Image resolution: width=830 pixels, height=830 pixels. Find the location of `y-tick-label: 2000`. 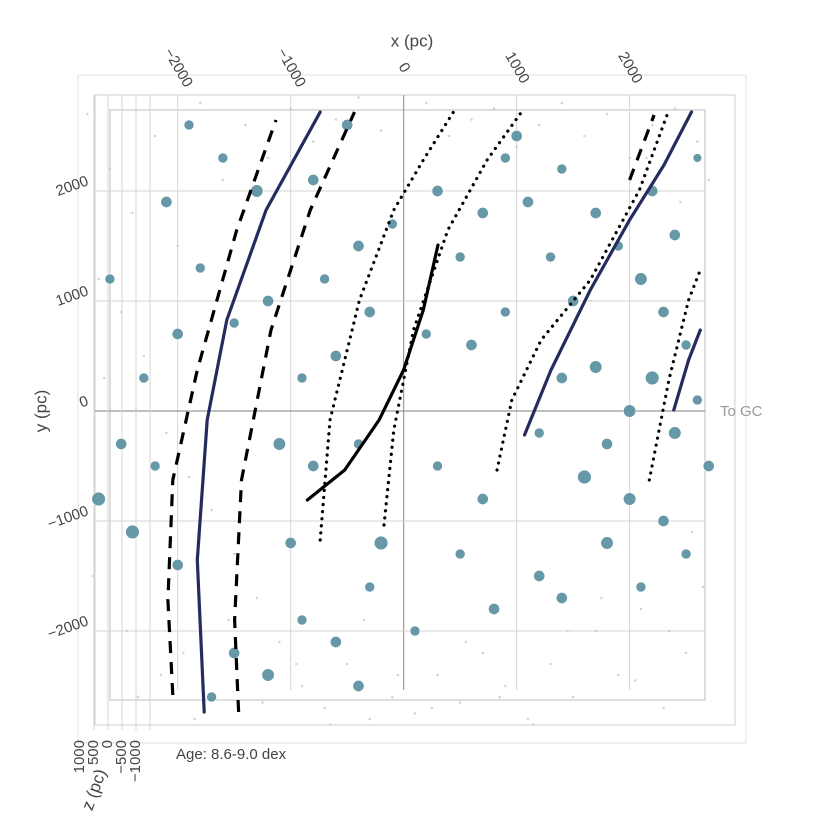

y-tick-label: 2000 is located at coordinates (72, 186).